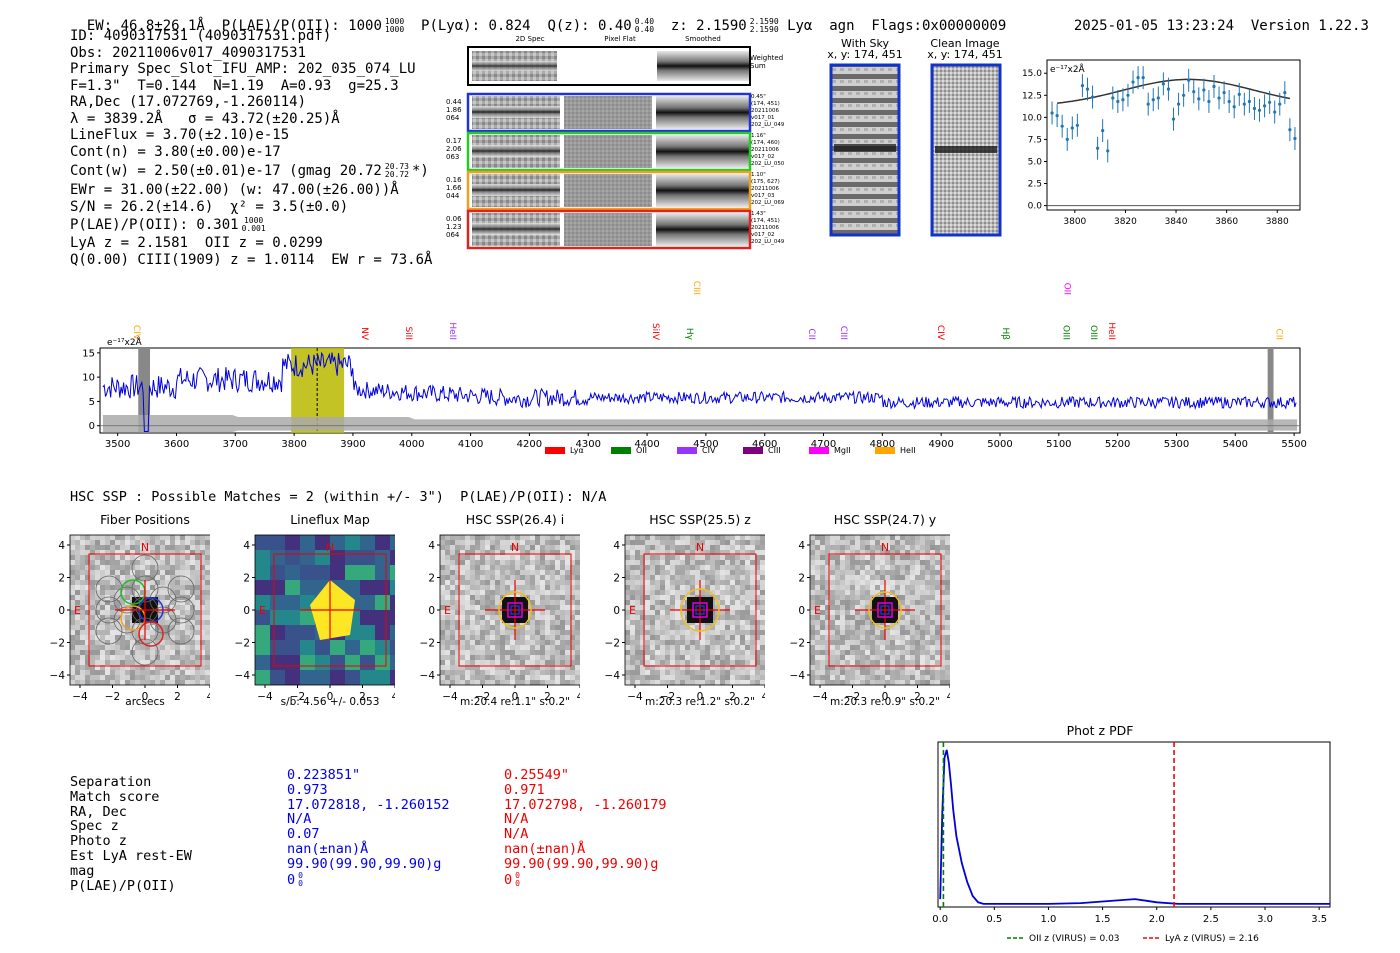 This screenshot has height=953, width=1400. I want to click on red-radec: 17.072798, -1.260179, so click(585, 804).